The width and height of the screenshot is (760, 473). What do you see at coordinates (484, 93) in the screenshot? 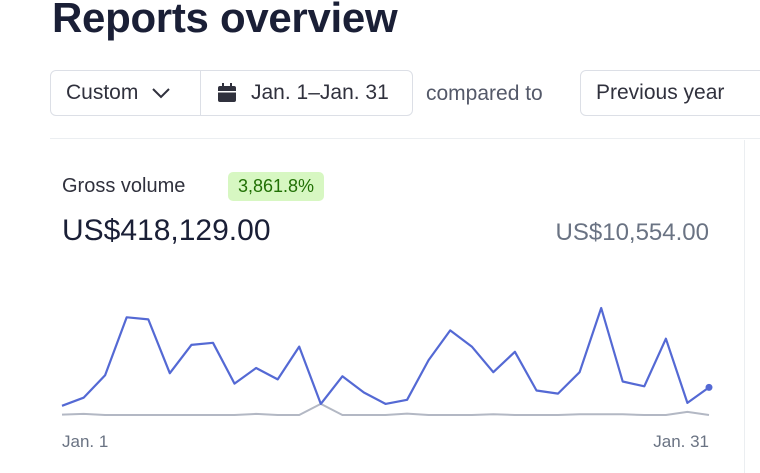
I see `compare-label: compared to` at bounding box center [484, 93].